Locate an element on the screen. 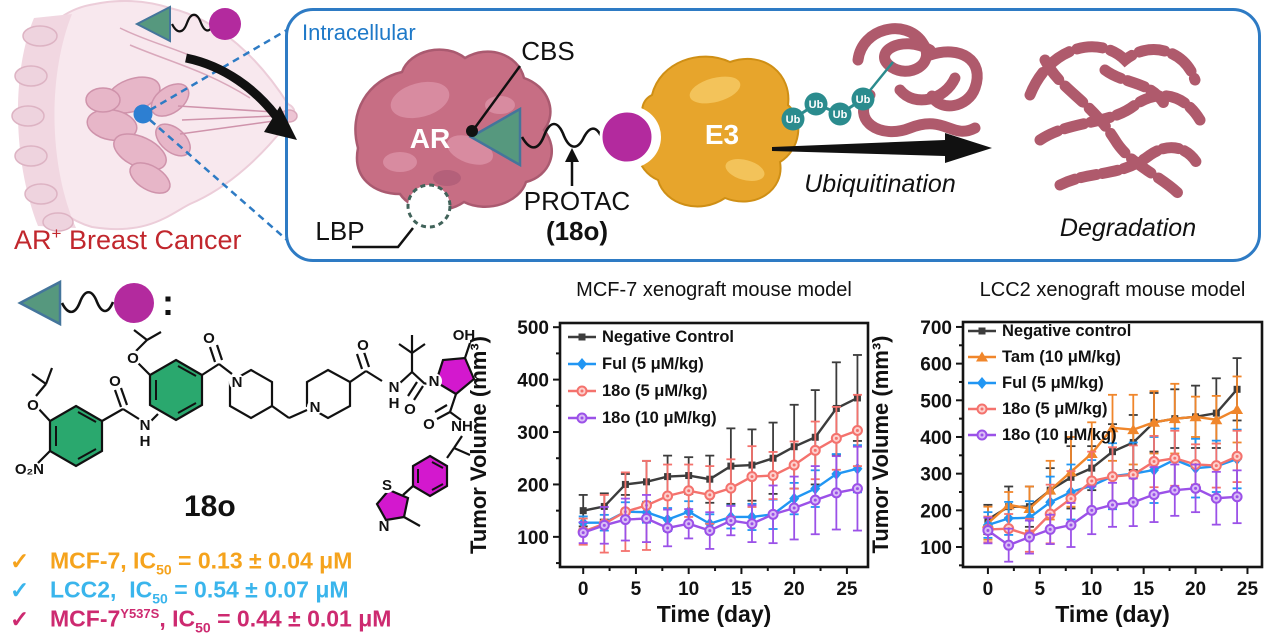 This screenshot has height=634, width=1270. protac-arrowhead is located at coordinates (572, 155).